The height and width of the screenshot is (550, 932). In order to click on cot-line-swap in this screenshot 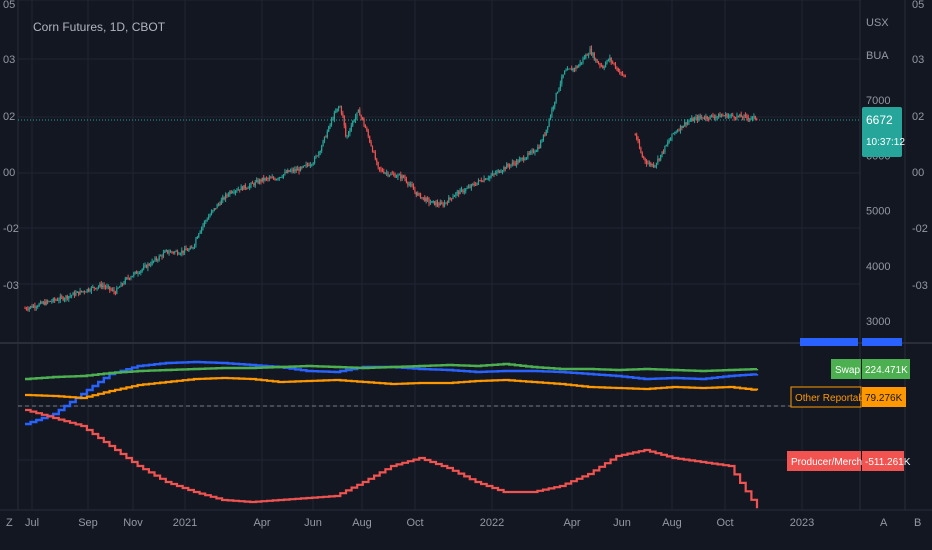, I will do `click(392, 371)`.